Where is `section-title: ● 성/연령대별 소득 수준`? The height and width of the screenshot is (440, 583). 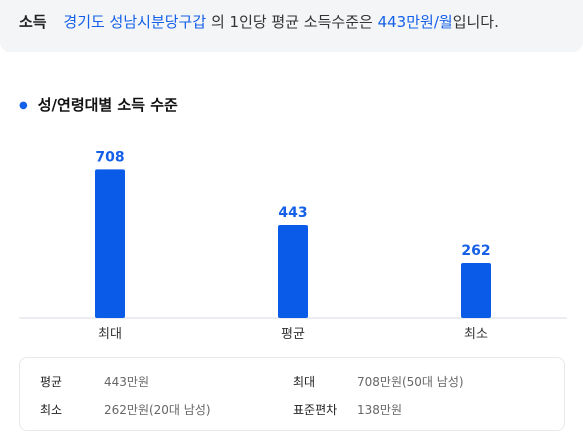
section-title: ● 성/연령대별 소득 수준 is located at coordinates (98, 104).